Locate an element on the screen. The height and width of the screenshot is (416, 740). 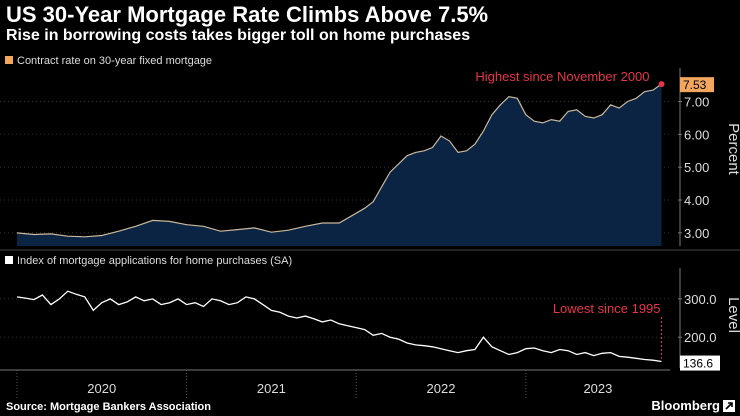
rate-highlight-dot is located at coordinates (661, 84).